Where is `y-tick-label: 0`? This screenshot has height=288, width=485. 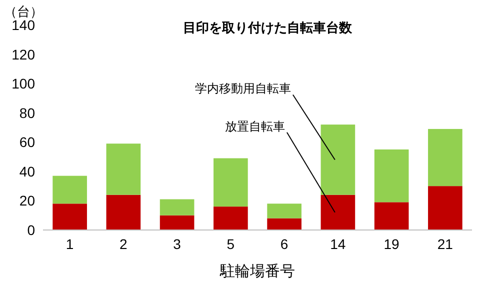
y-tick-label: 0 is located at coordinates (31, 230).